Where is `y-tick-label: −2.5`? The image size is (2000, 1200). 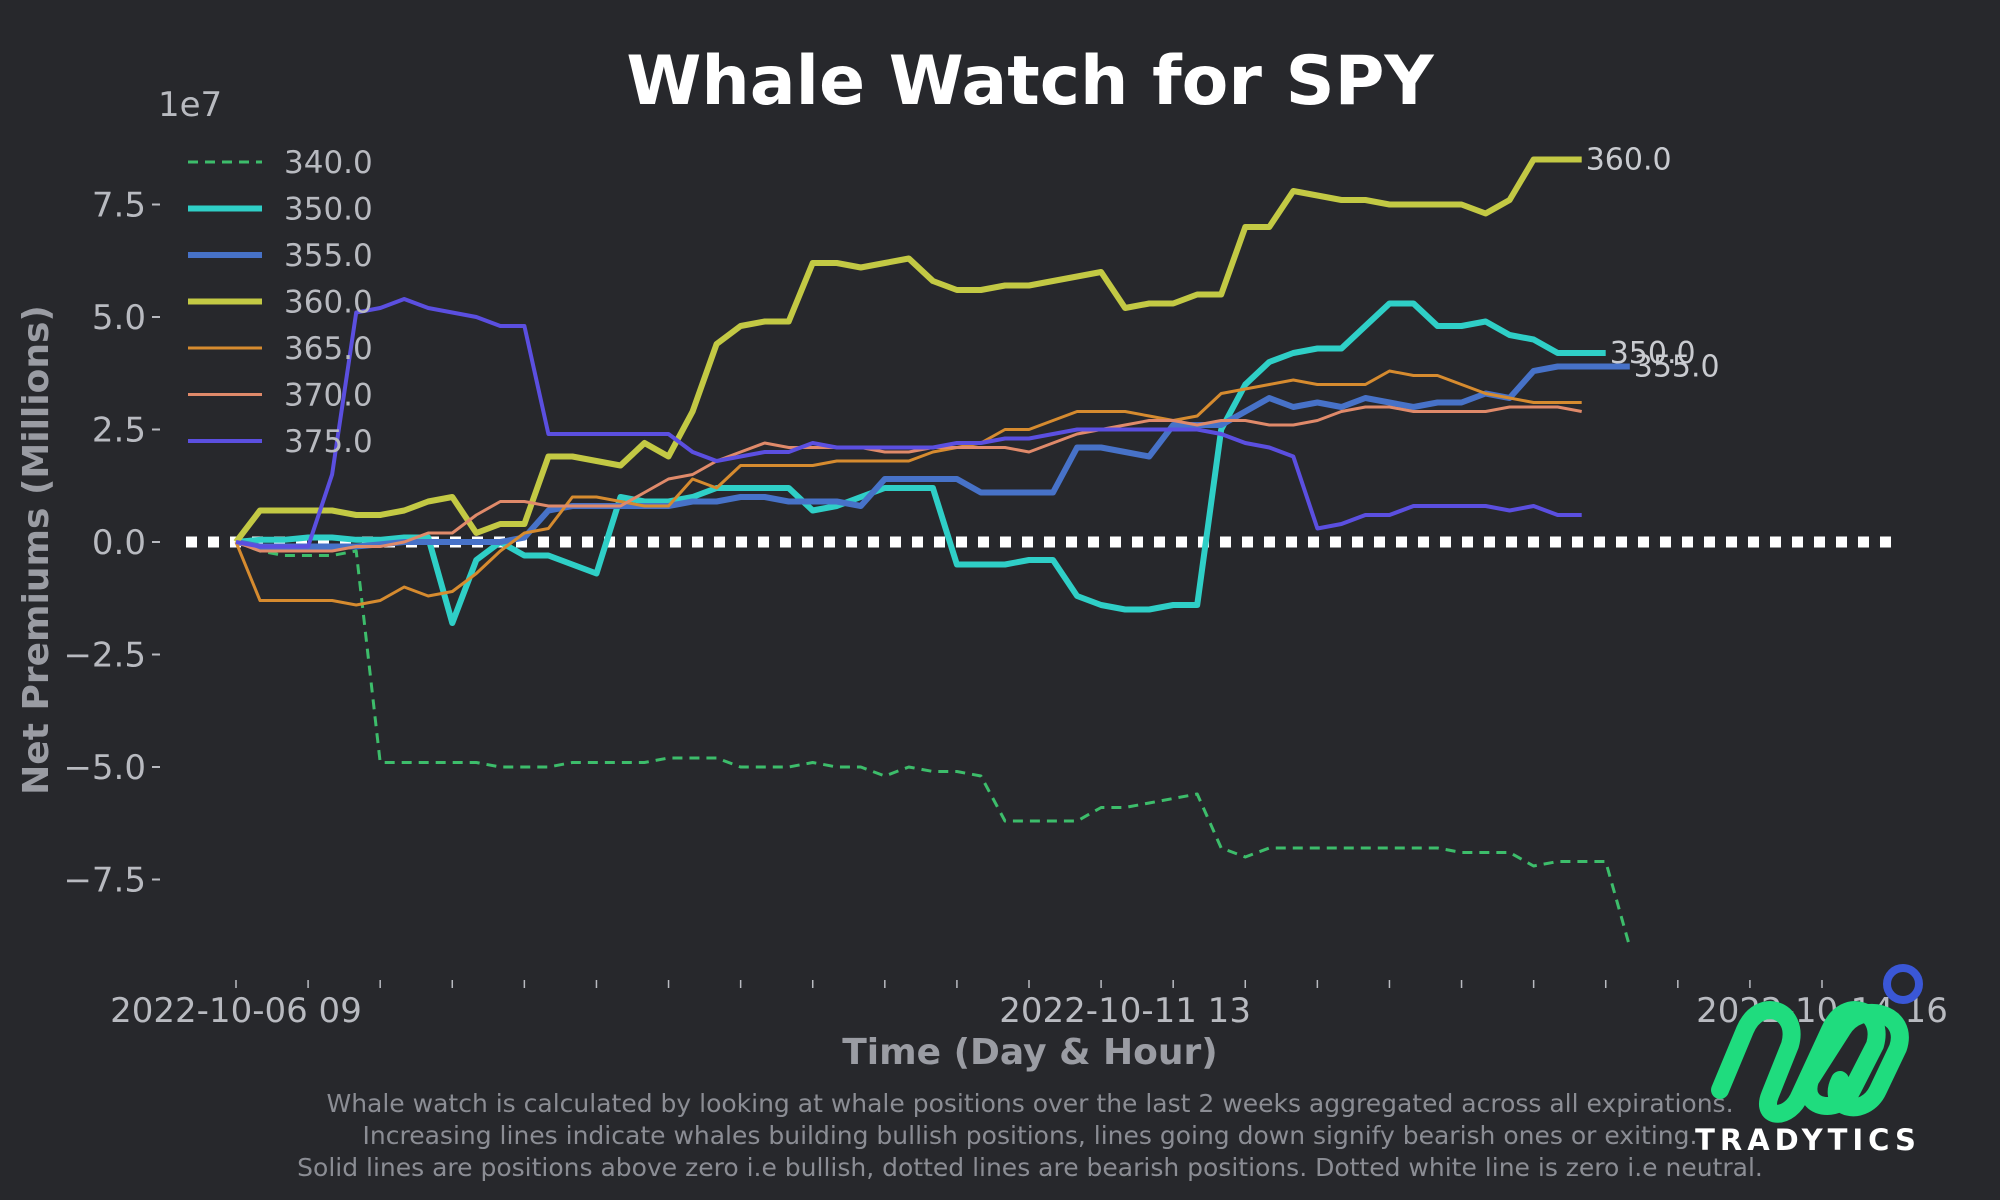 y-tick-label: −2.5 is located at coordinates (104, 656).